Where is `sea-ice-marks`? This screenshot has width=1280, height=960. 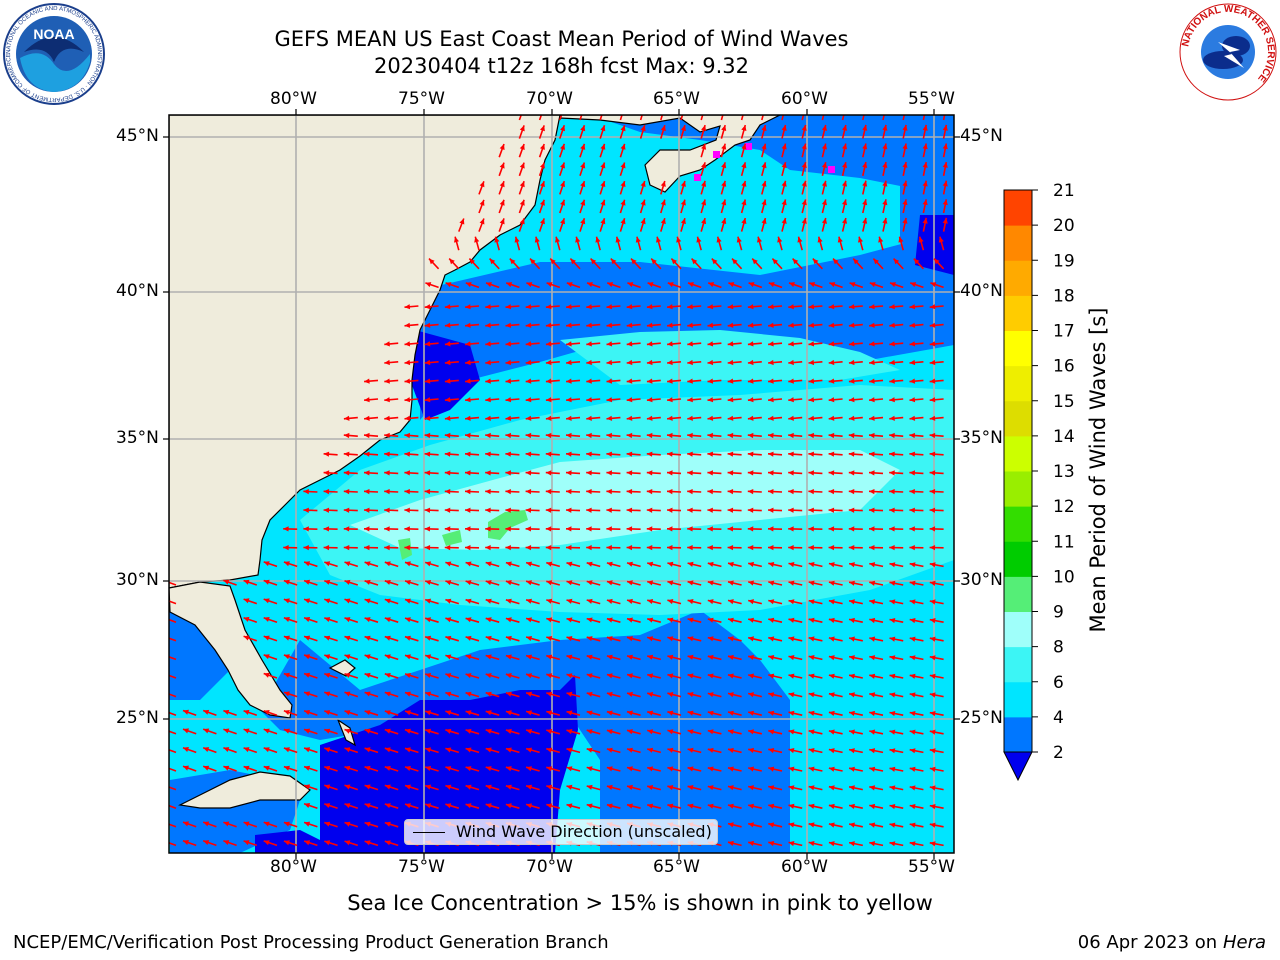 sea-ice-marks is located at coordinates (764, 162).